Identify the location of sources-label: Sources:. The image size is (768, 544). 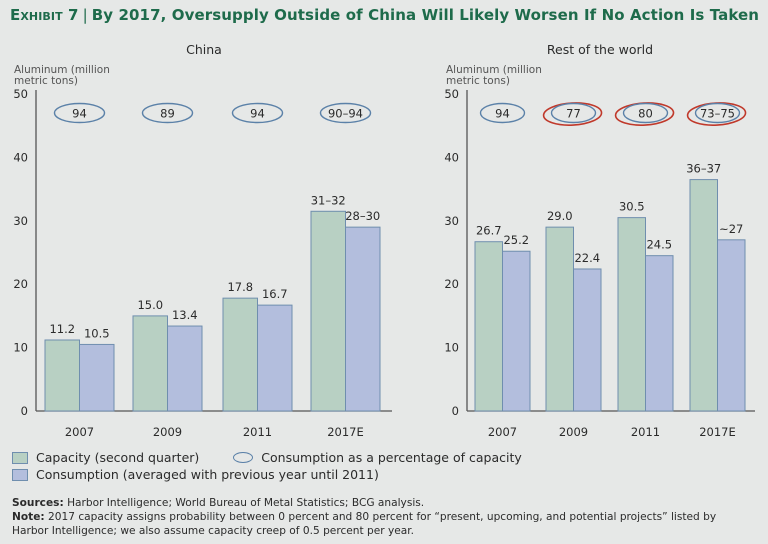
(38, 503).